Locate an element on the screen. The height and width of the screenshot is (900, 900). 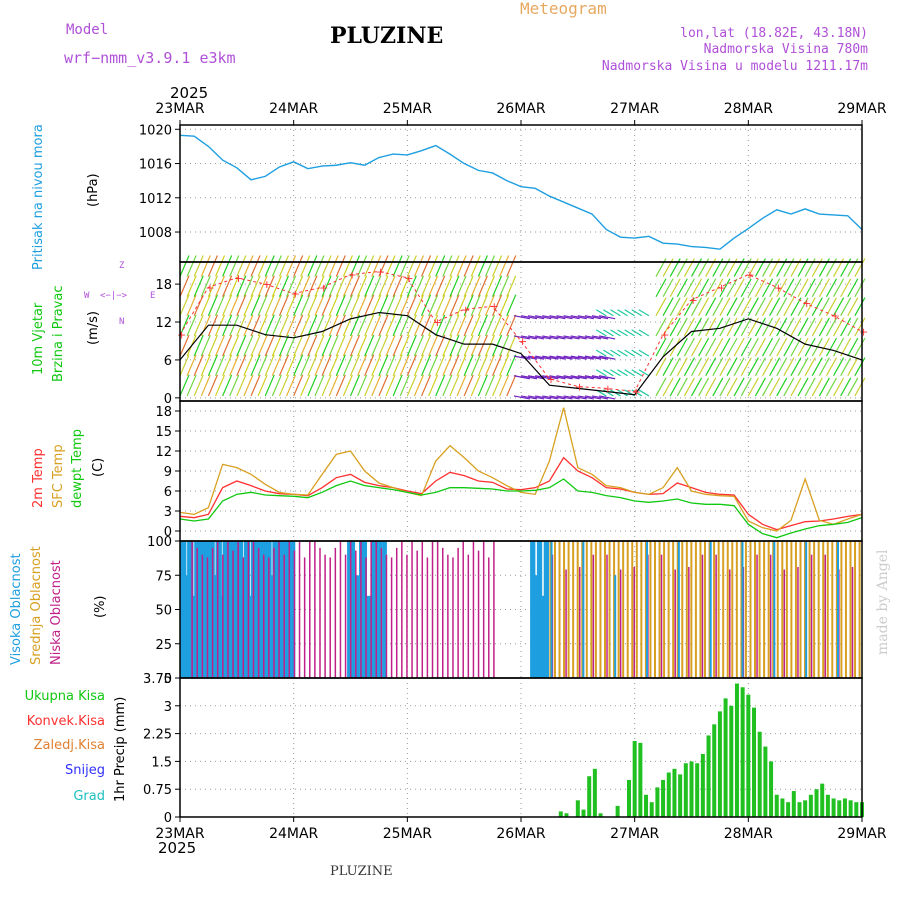
y-tick-label: 6 is located at coordinates (168, 492).